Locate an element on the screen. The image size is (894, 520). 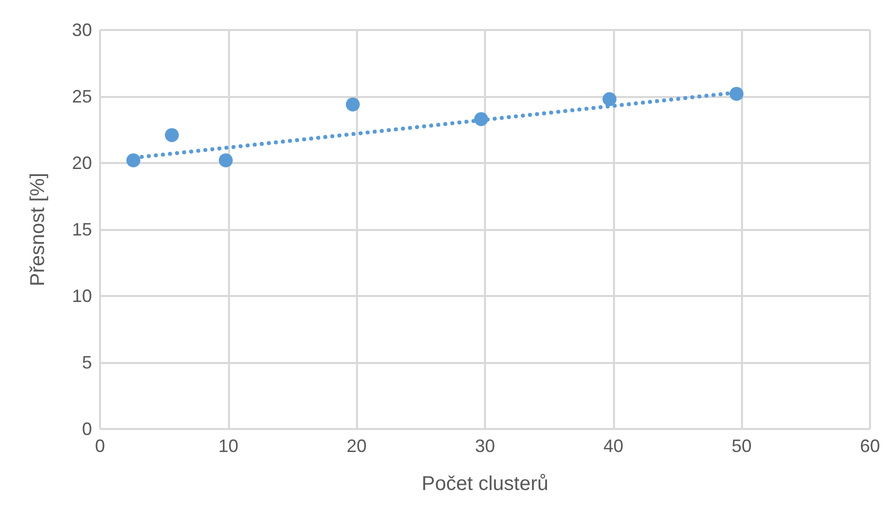
x-tick-label: 60 is located at coordinates (870, 446).